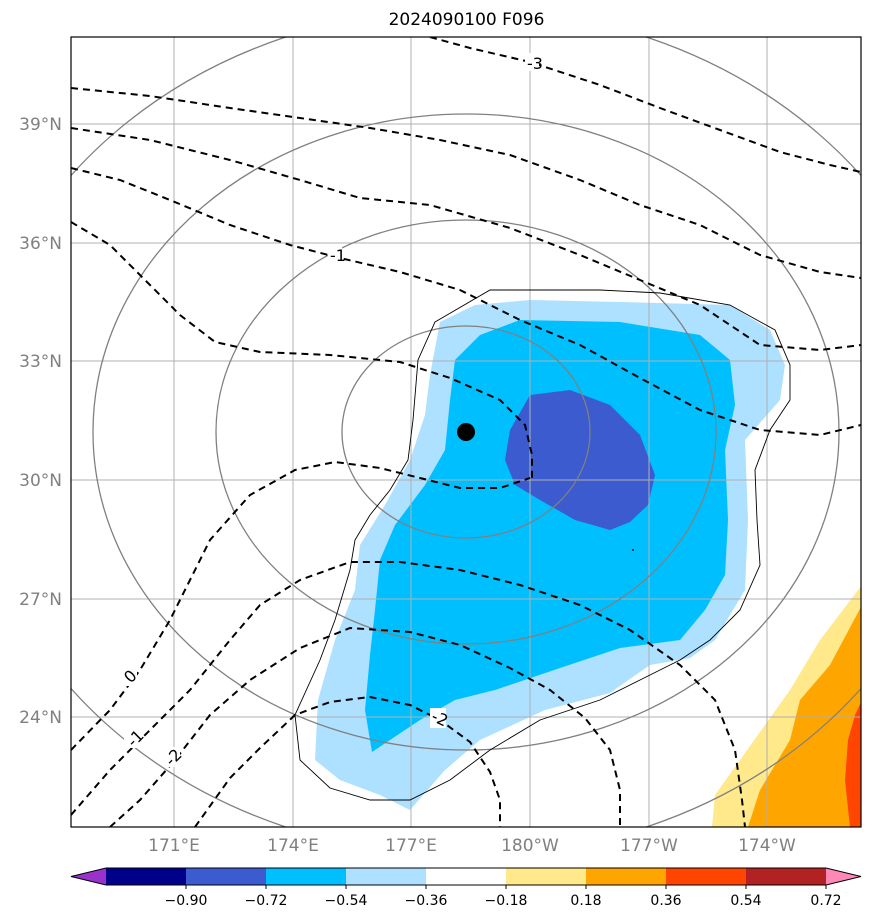 Image resolution: width=873 pixels, height=924 pixels. Describe the element at coordinates (466, 20) in the screenshot. I see `map-title: 2024090100 F096` at that location.